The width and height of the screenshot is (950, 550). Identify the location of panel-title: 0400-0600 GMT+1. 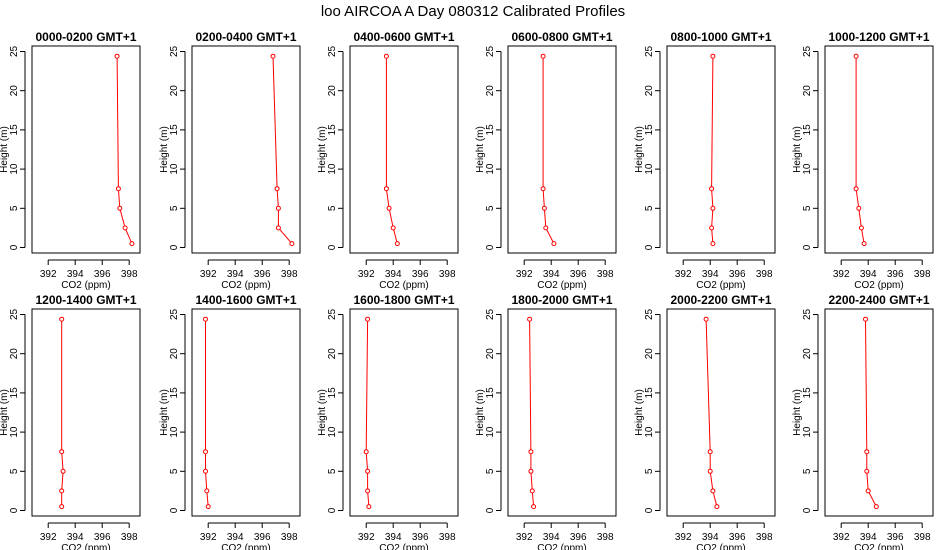
(403, 37).